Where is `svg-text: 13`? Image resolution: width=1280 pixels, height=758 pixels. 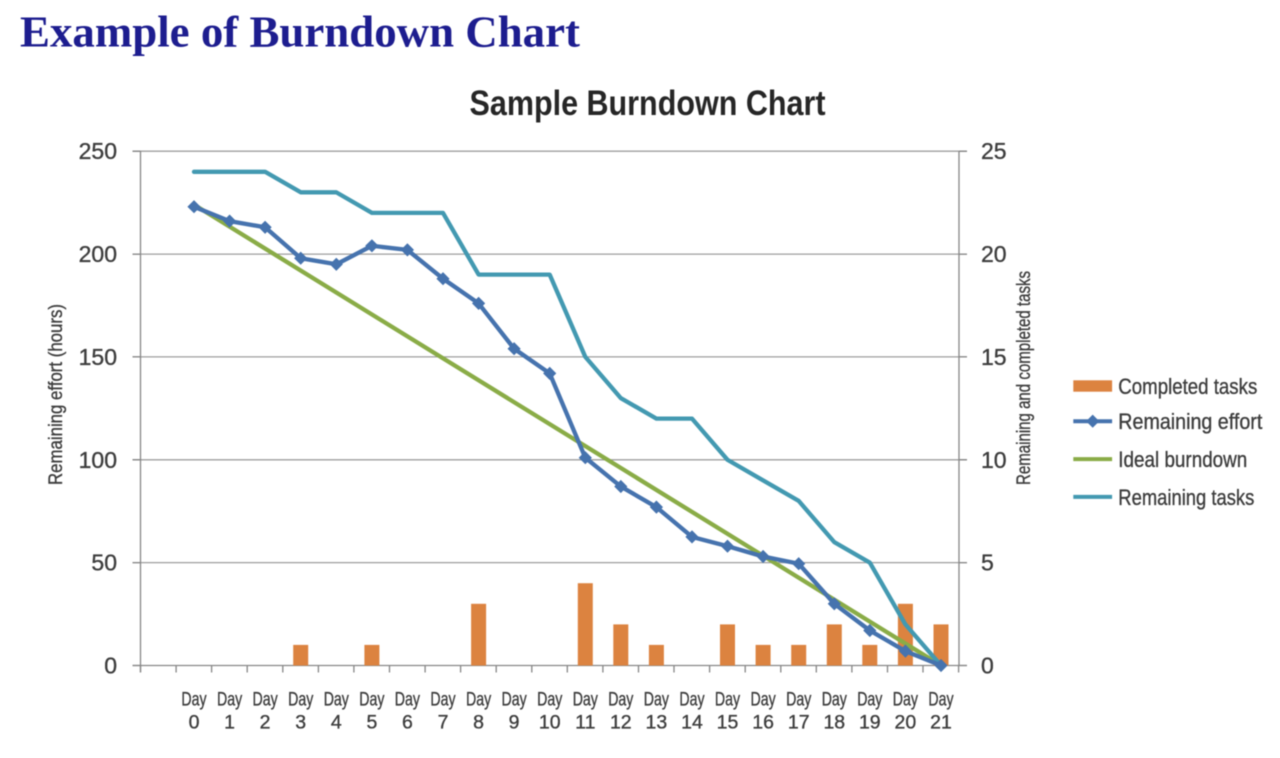
svg-text: 13 is located at coordinates (657, 723).